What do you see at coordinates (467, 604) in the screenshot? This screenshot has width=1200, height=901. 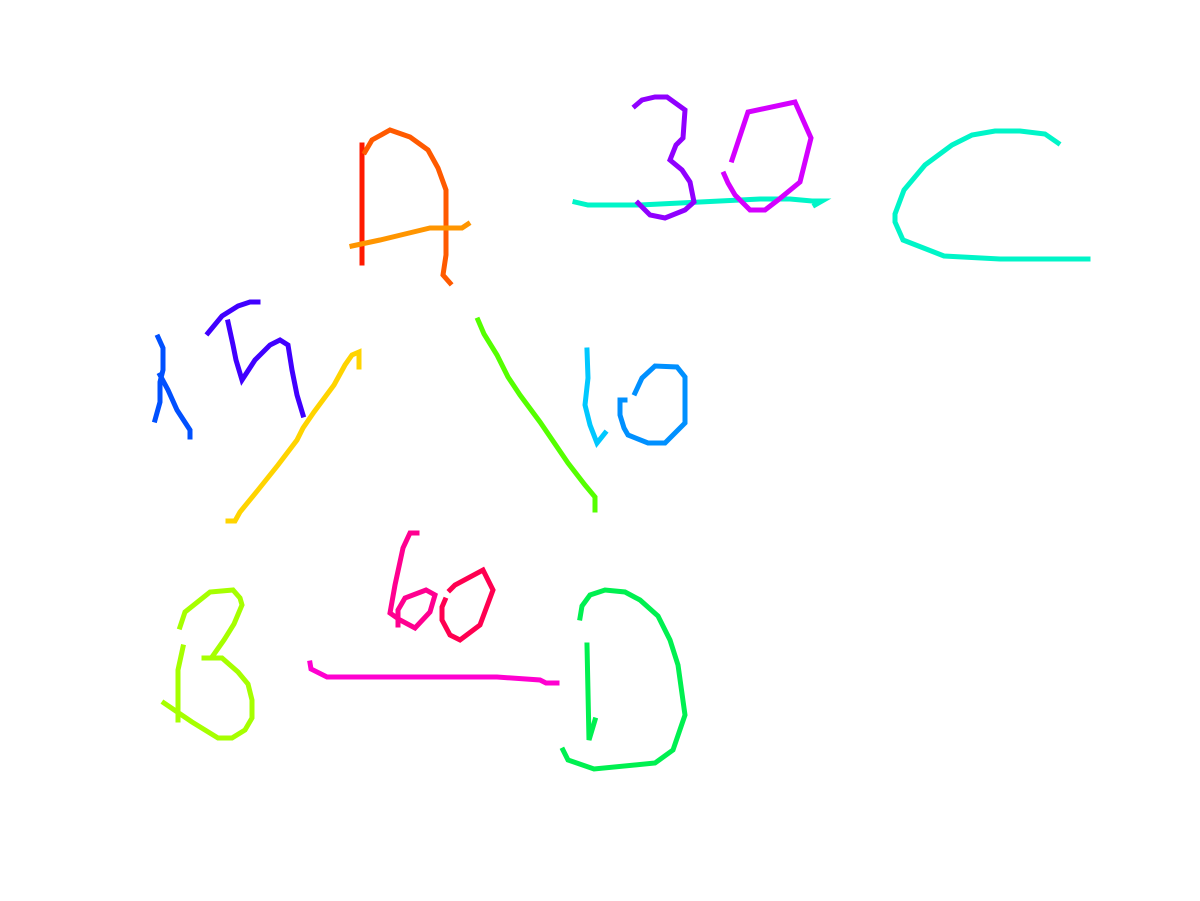 I see `weight-60-digit-zero` at bounding box center [467, 604].